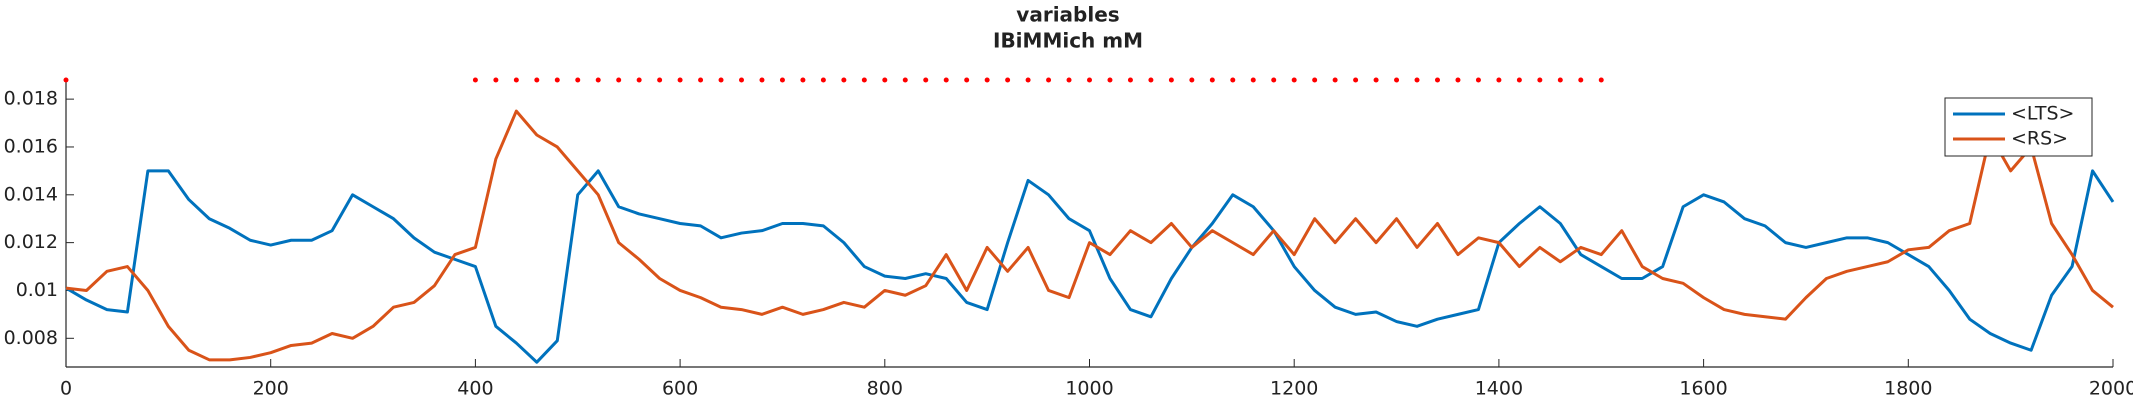 This screenshot has width=2133, height=400. Describe the element at coordinates (1703, 389) in the screenshot. I see `x-tick-label: 1600` at that location.